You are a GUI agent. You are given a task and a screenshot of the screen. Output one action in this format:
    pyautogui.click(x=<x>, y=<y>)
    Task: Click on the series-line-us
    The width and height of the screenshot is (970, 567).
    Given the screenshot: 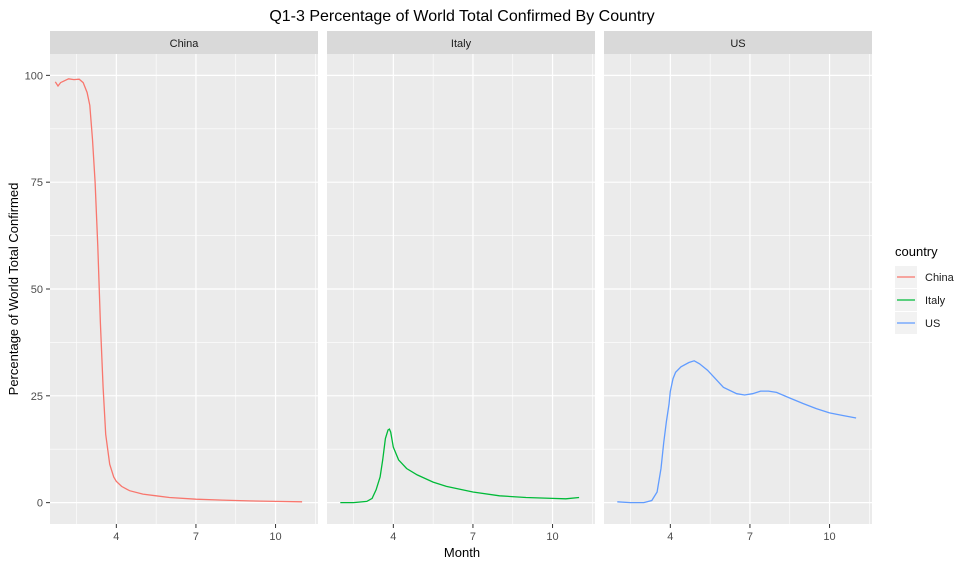 What is the action you would take?
    pyautogui.click(x=737, y=432)
    